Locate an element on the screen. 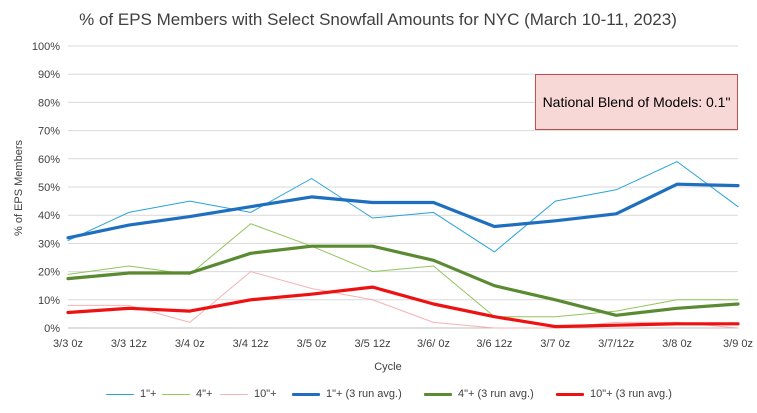 The width and height of the screenshot is (757, 413). legend-label: 1"+ (3 run avg.) is located at coordinates (364, 394).